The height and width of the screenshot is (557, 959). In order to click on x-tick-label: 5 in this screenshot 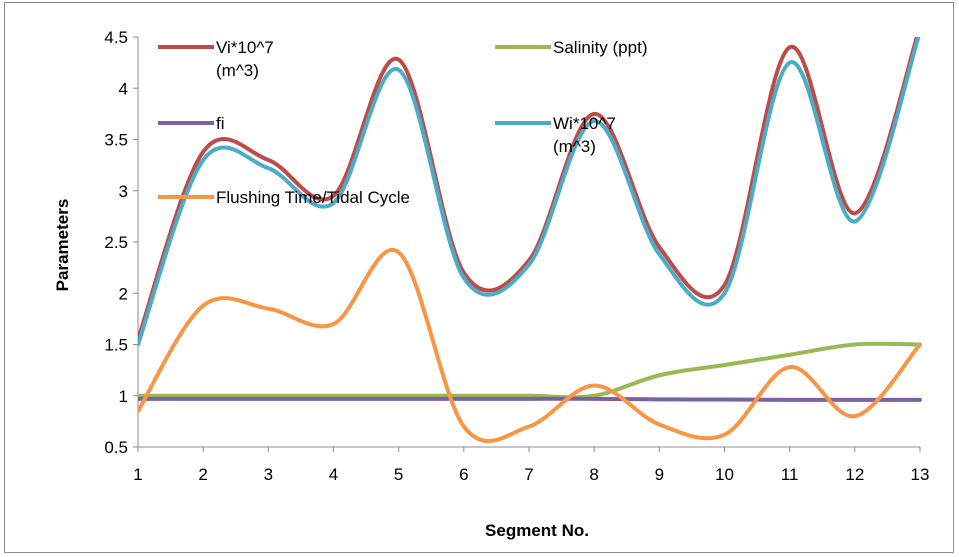, I will do `click(398, 474)`.